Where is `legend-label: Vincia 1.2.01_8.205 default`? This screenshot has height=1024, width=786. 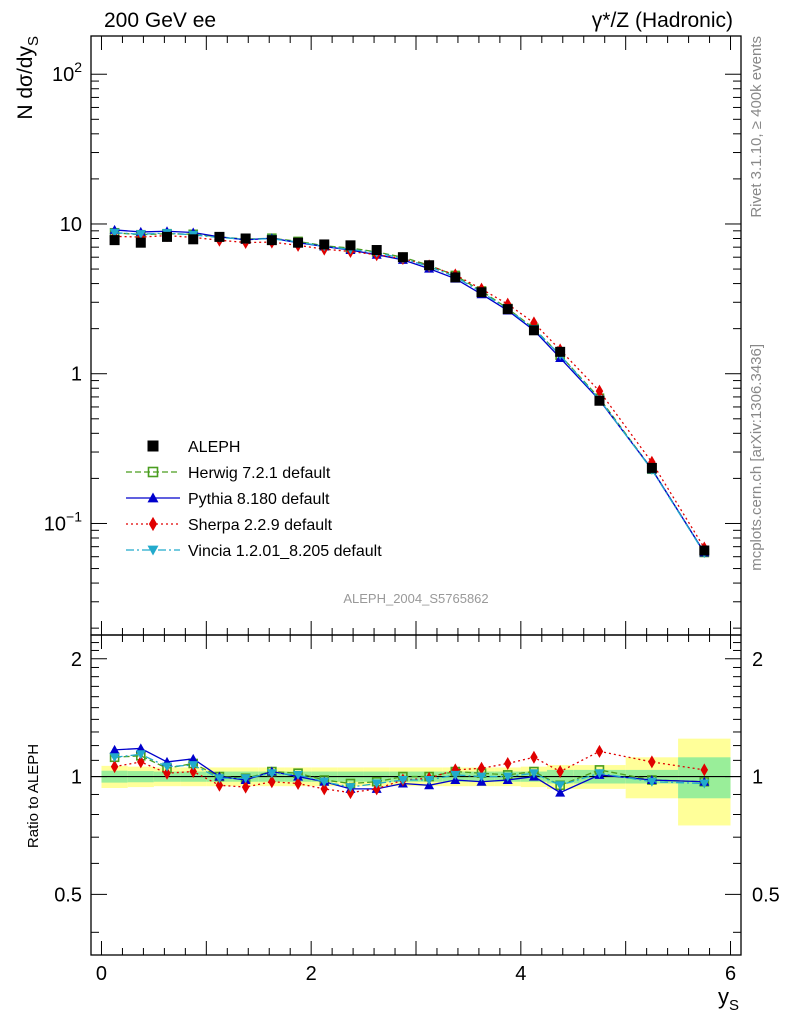
legend-label: Vincia 1.2.01_8.205 default is located at coordinates (285, 551).